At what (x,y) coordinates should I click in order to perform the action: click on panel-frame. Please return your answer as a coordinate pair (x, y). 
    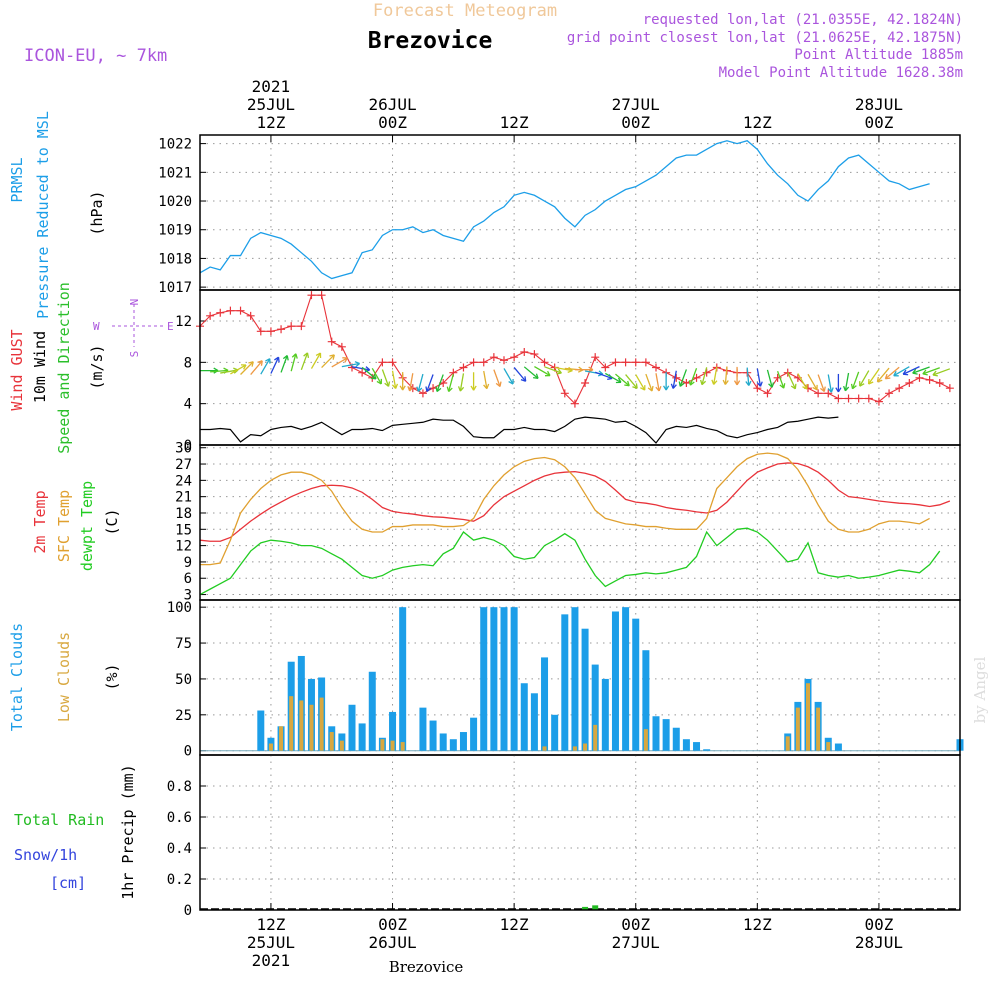
    Looking at the image, I should click on (580, 522).